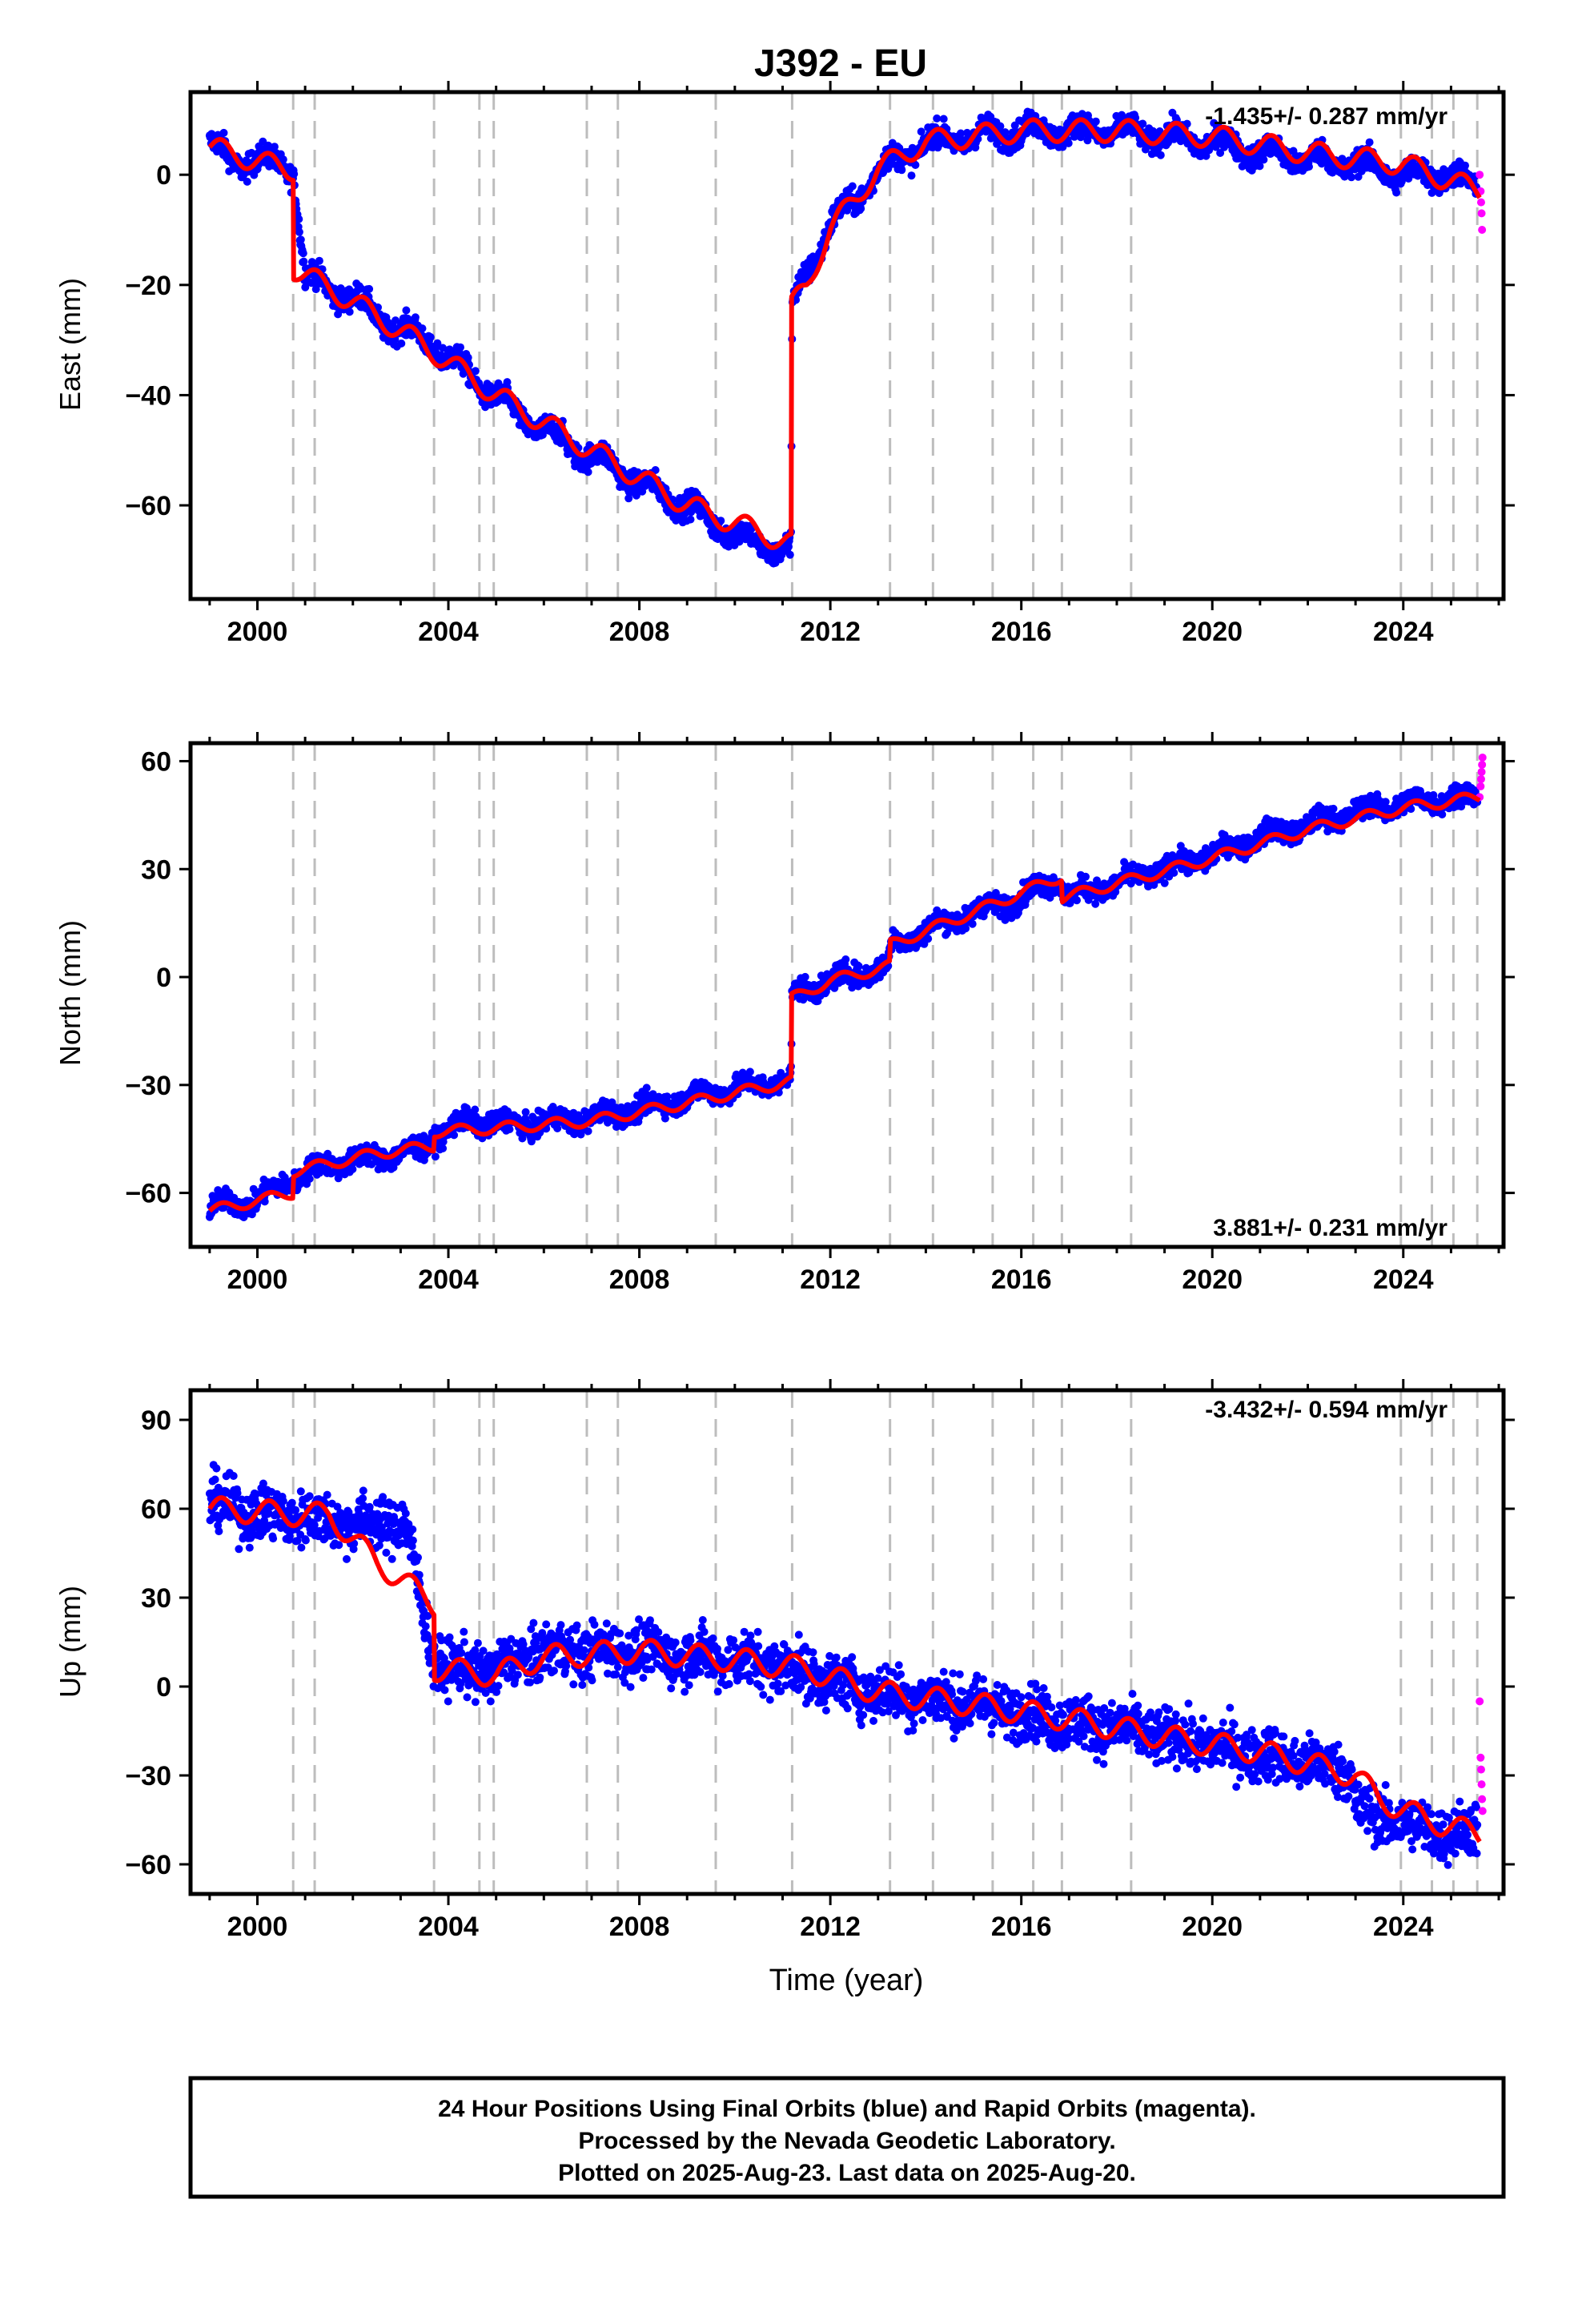 This screenshot has width=1582, height=2324. Describe the element at coordinates (148, 395) in the screenshot. I see `east-y-tick-label: −40` at that location.